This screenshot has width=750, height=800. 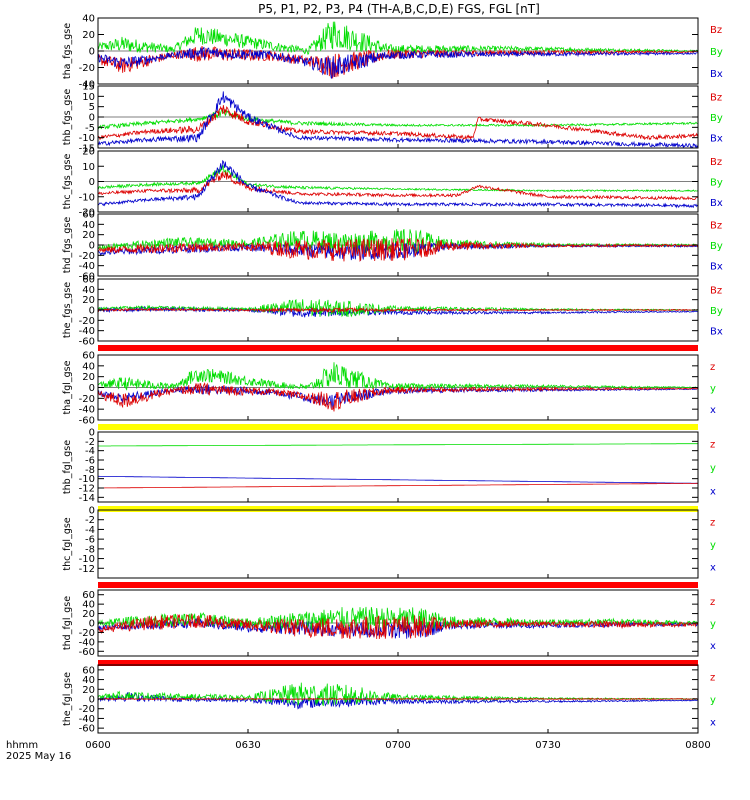 What do you see at coordinates (67, 467) in the screenshot?
I see `y-axis-label: thb_fgl_gse` at bounding box center [67, 467].